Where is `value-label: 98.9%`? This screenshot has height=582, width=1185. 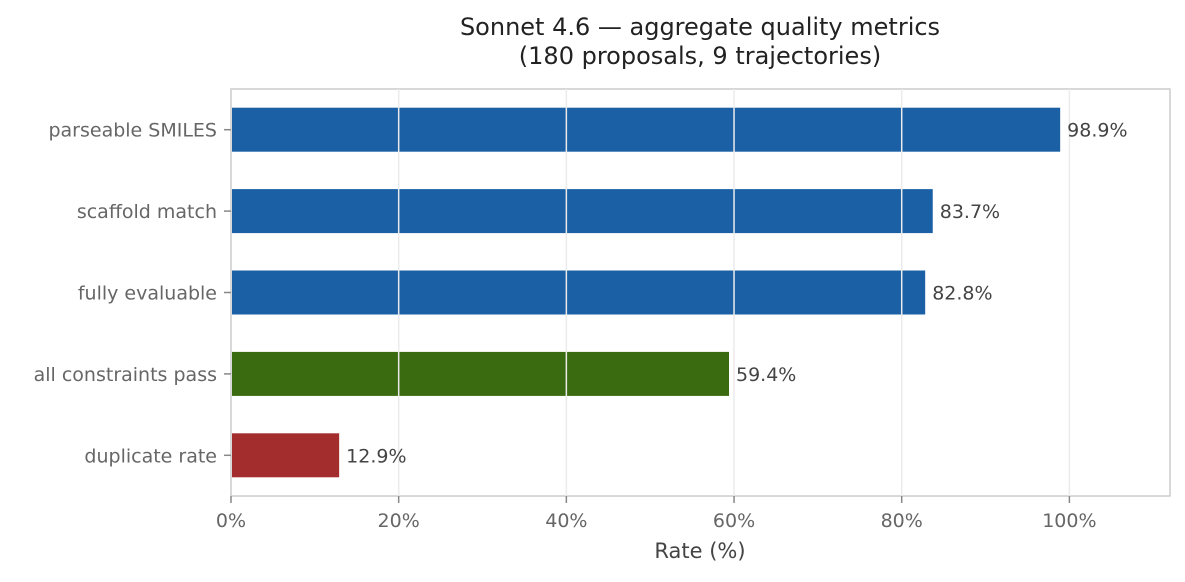
value-label: 98.9% is located at coordinates (1097, 131).